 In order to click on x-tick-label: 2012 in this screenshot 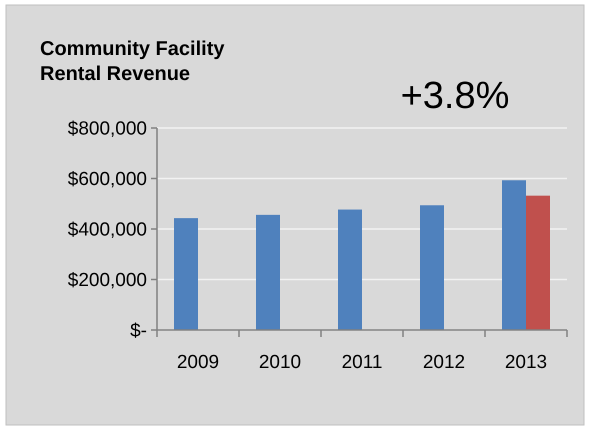, I will do `click(444, 362)`.